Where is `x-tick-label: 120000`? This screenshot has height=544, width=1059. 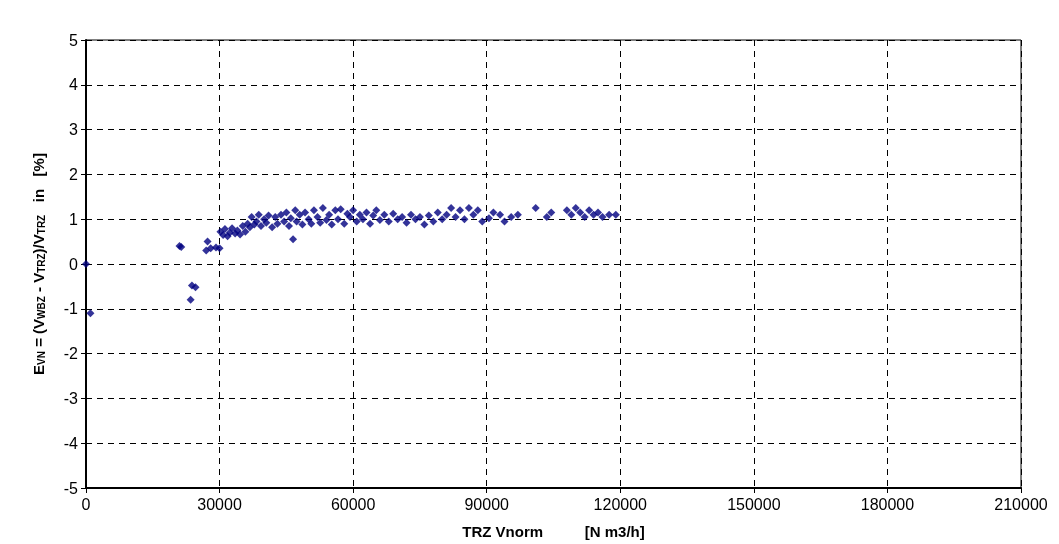 x-tick-label: 120000 is located at coordinates (620, 504).